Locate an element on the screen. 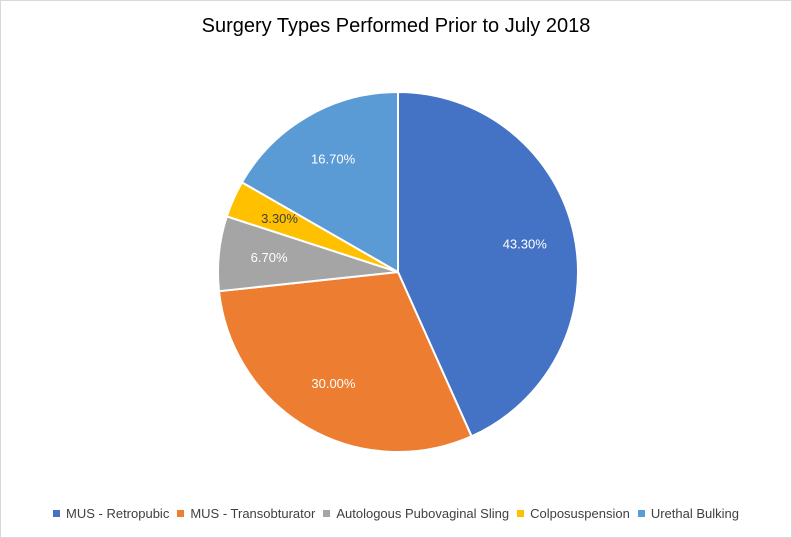  pie-slice-urethal-bulking is located at coordinates (319, 182).